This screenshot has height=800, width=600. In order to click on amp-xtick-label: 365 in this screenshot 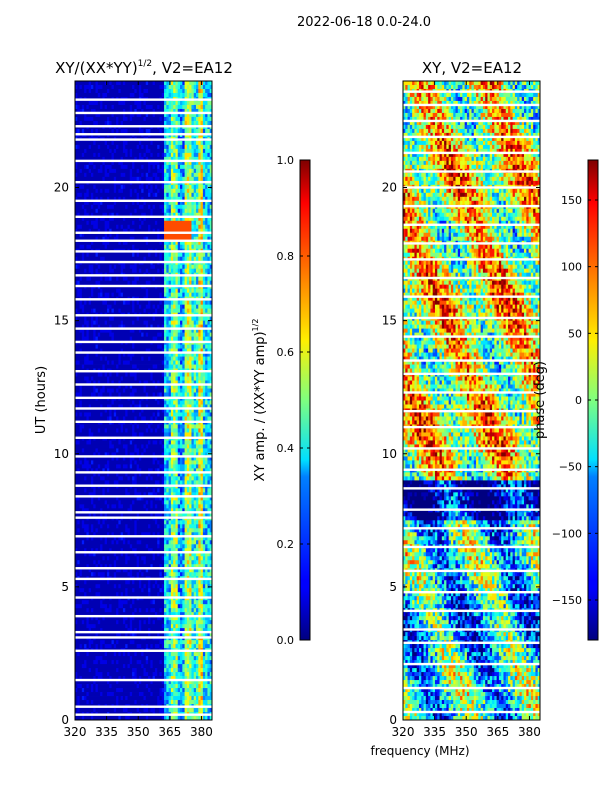, I will do `click(169, 732)`.